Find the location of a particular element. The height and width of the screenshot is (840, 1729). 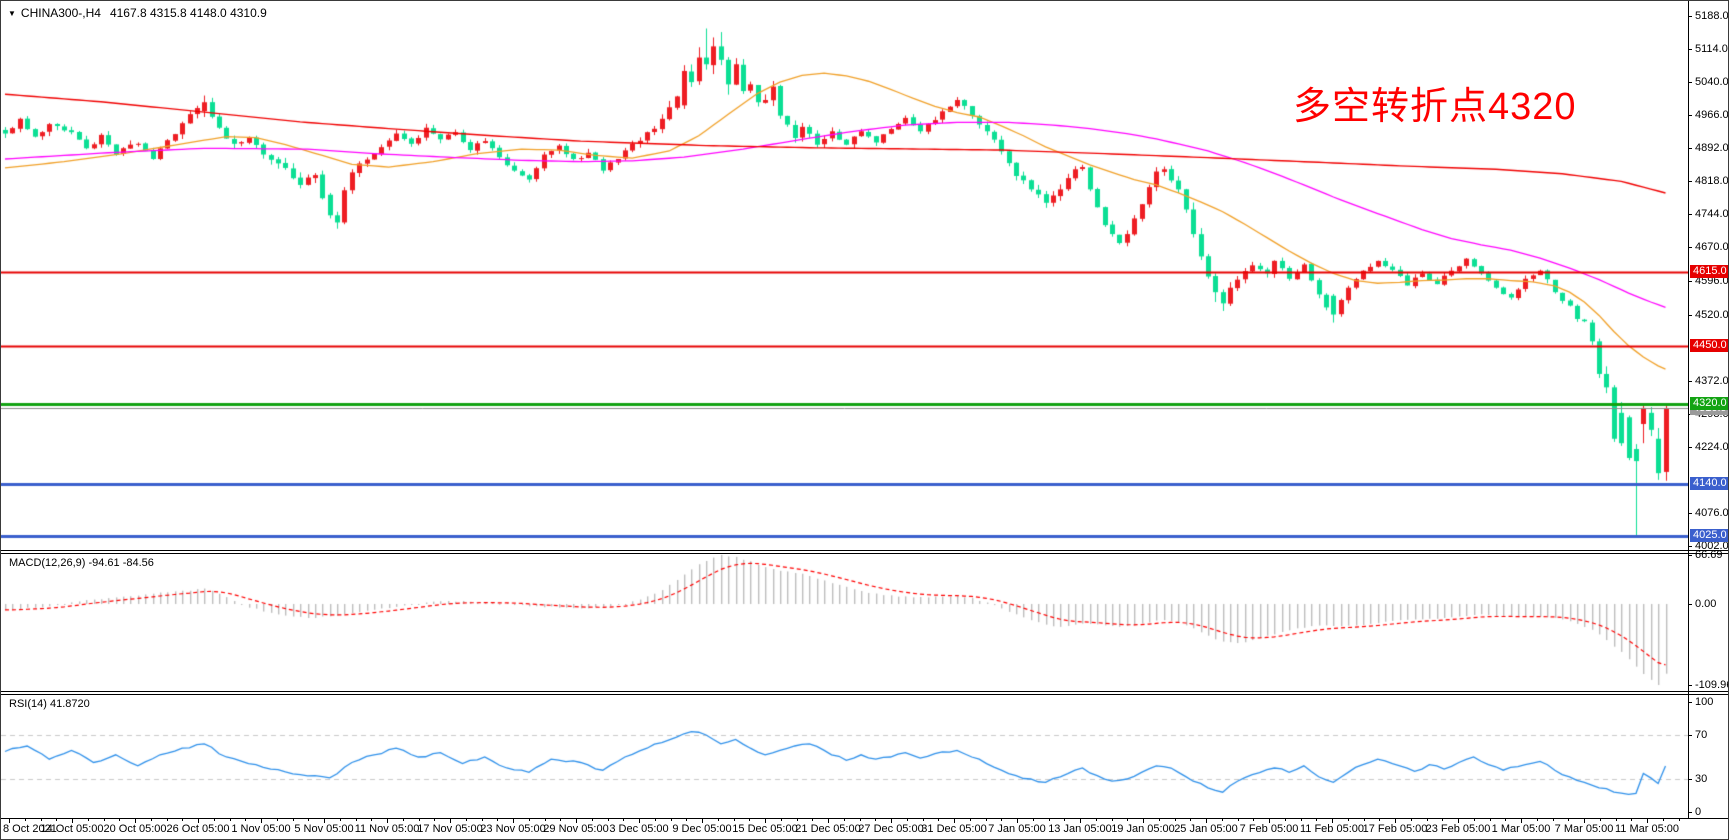

symbol-title: ▼ CHINA300-,H4 4167.8 4315.8 4148.0 4310.9 is located at coordinates (137, 13).